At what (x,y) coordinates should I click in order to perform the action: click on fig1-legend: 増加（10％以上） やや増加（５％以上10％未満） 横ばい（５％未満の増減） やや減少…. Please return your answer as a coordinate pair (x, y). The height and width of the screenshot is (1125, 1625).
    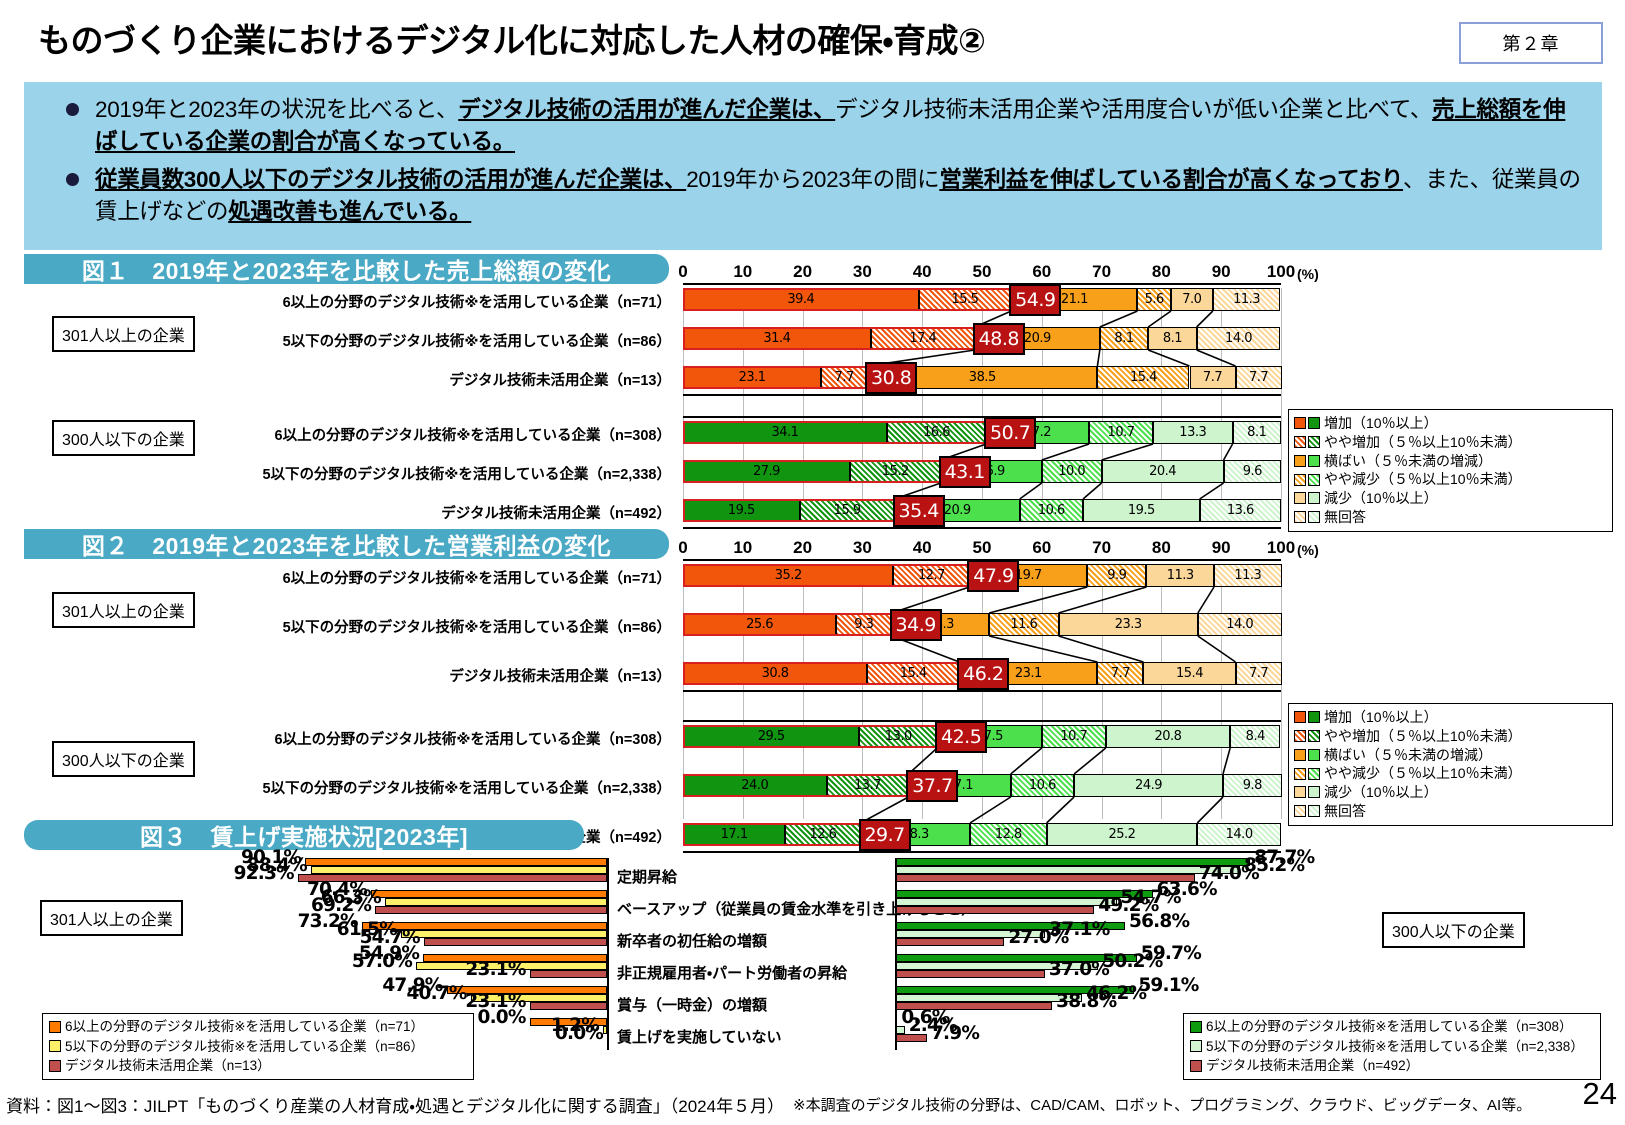
    Looking at the image, I should click on (1450, 470).